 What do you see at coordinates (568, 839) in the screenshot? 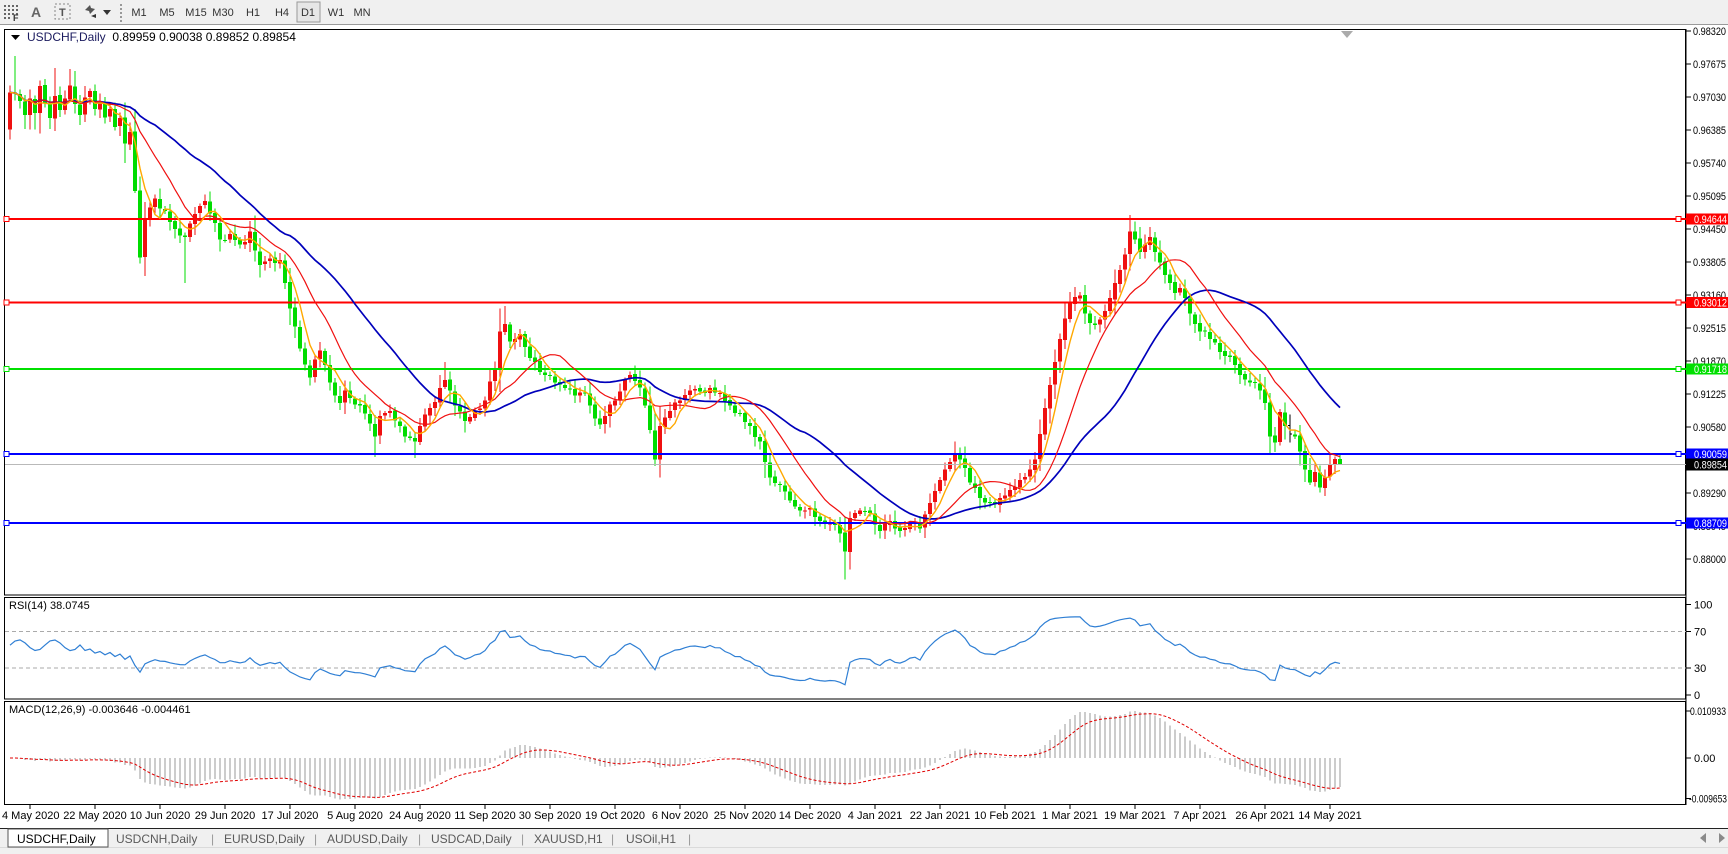
I see `svg-text: XAUUSD,H1` at bounding box center [568, 839].